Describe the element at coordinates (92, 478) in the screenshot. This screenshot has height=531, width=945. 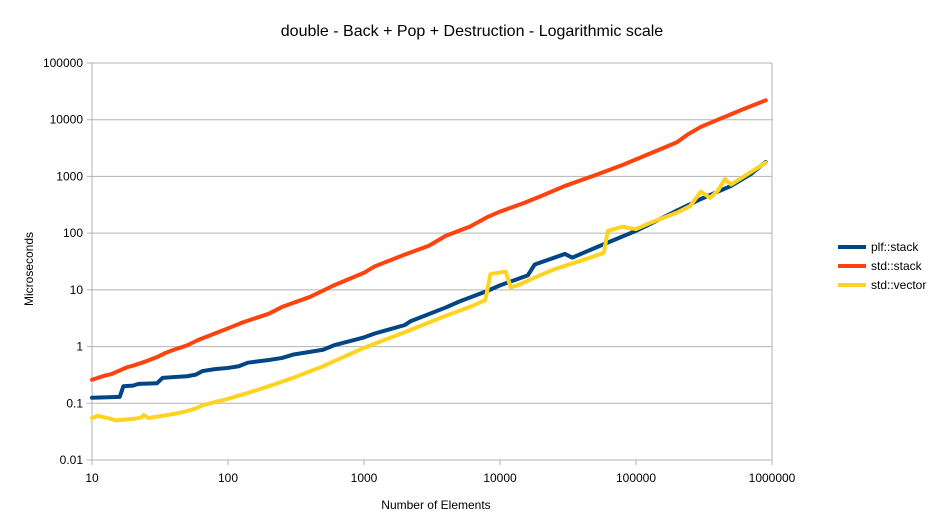
I see `x-tick-label: 10` at that location.